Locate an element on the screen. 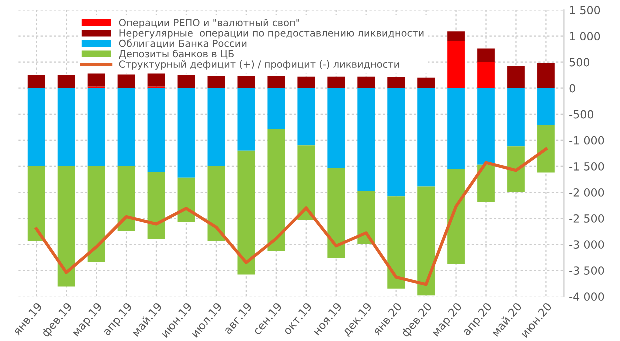  y-tick-label: -2 500 is located at coordinates (587, 218).